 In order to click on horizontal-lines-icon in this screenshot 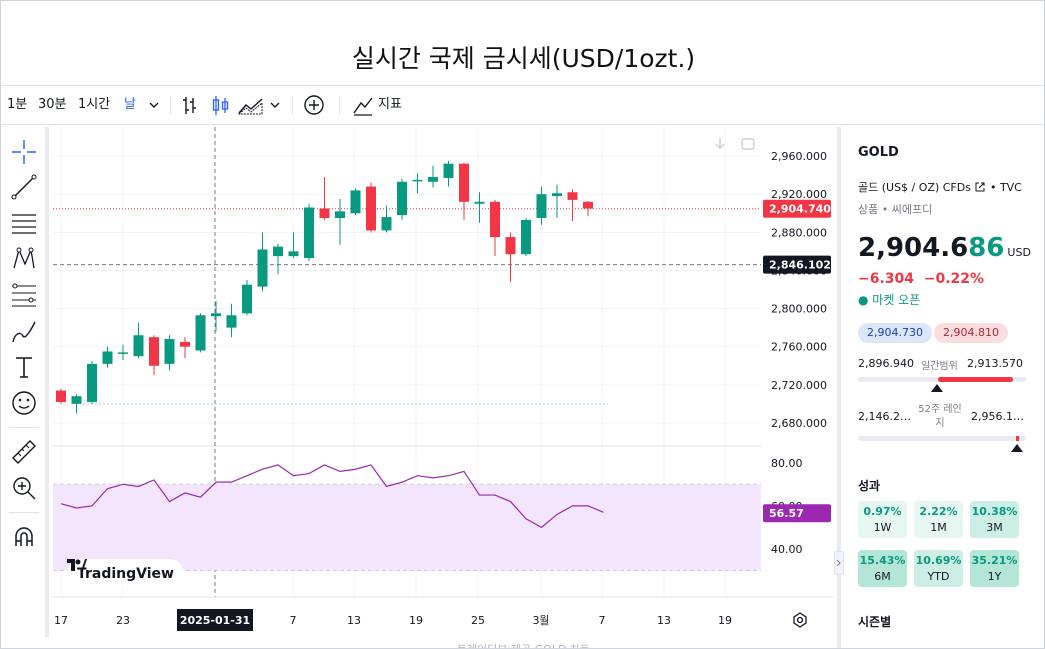, I will do `click(24, 223)`.